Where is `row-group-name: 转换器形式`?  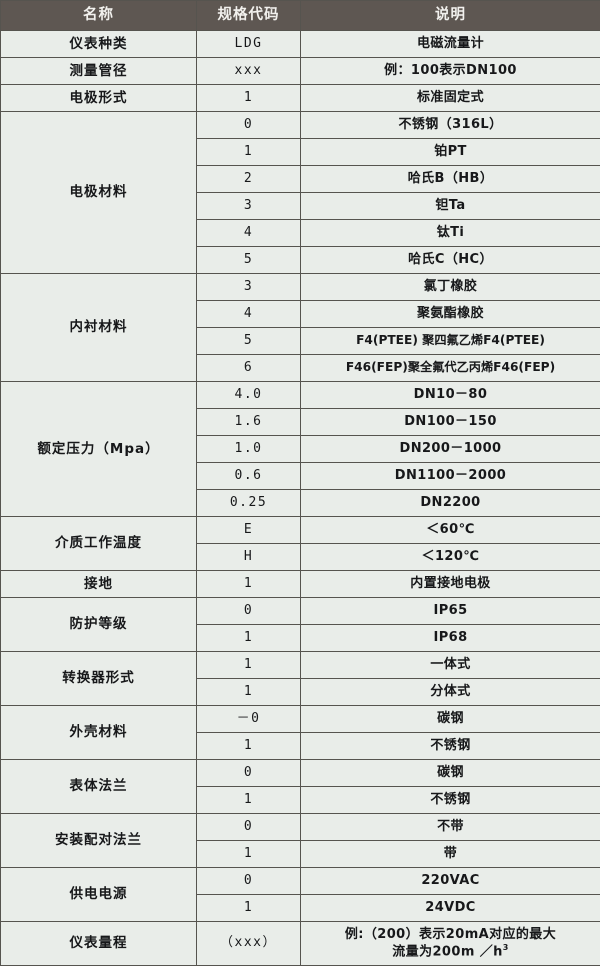
row-group-name: 转换器形式 is located at coordinates (99, 679).